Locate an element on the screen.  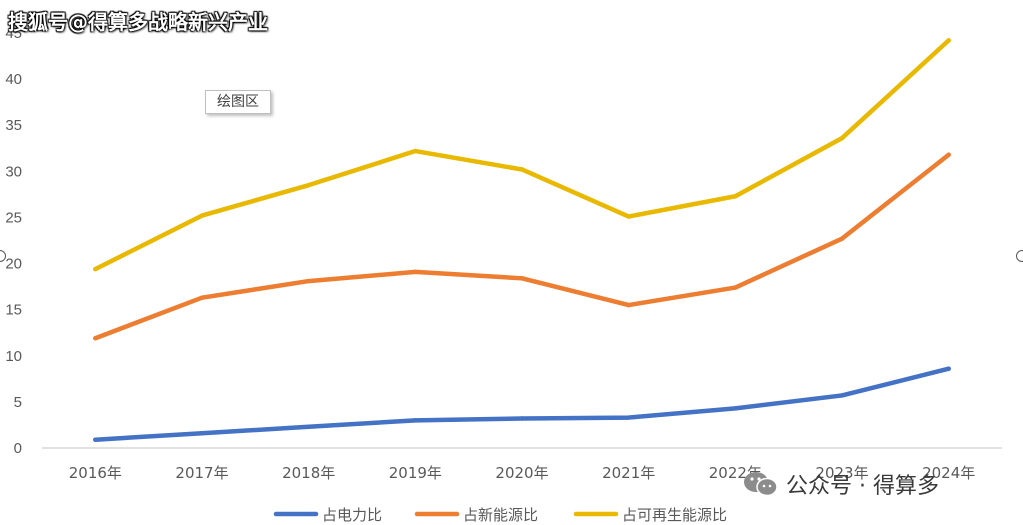
y-tick-label: 25 is located at coordinates (13, 217).